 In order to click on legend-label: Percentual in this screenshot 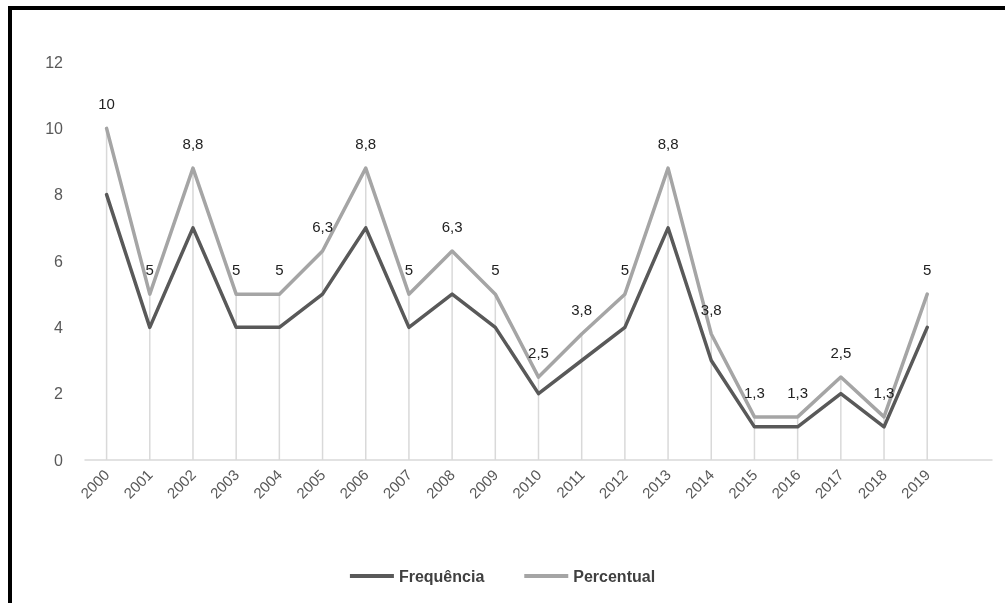, I will do `click(614, 576)`.